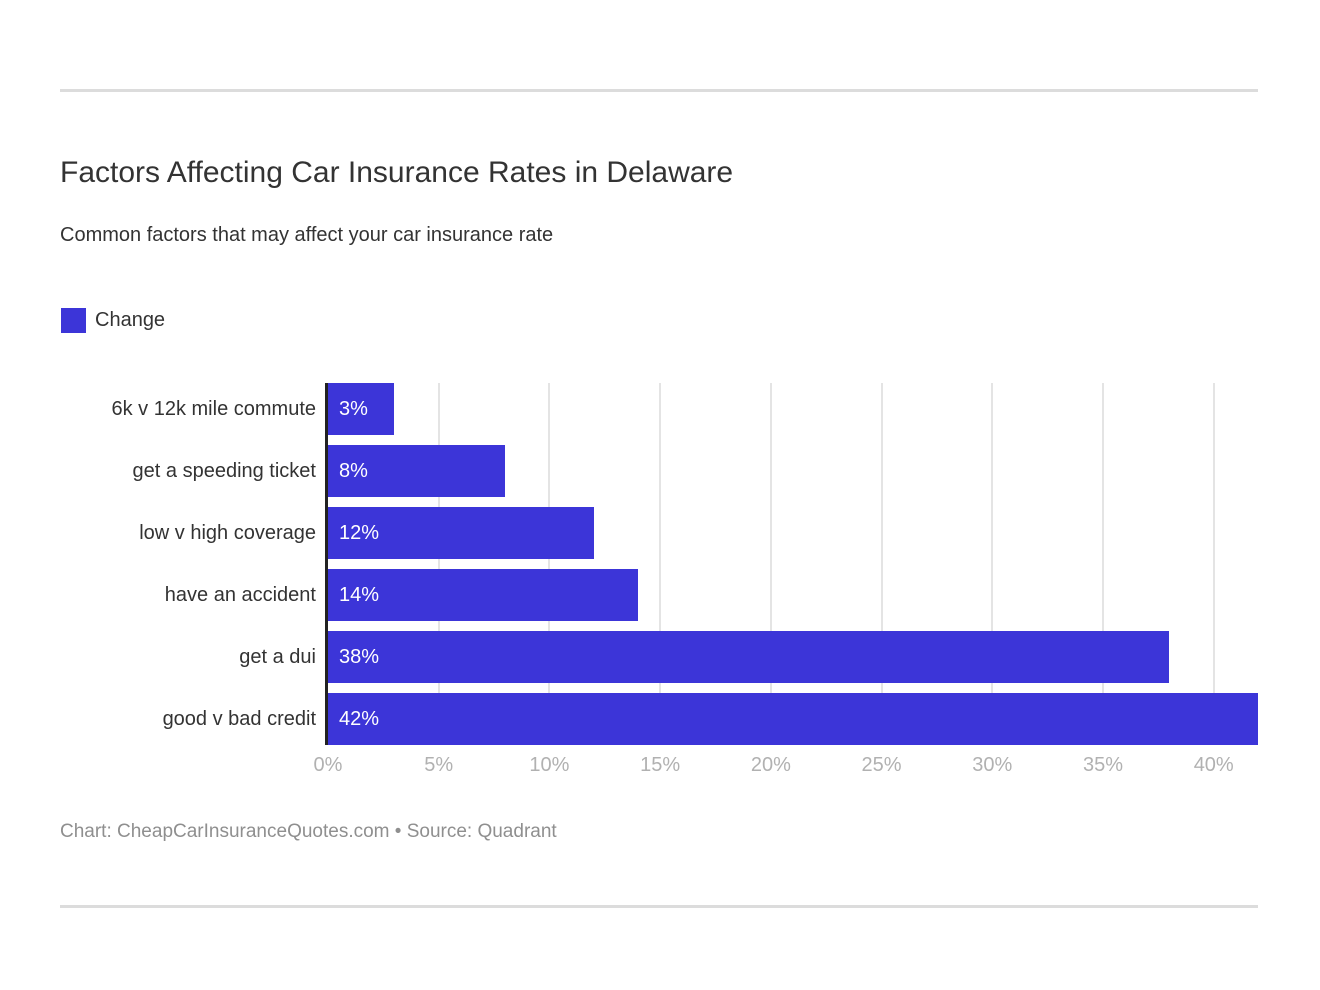 Image resolution: width=1320 pixels, height=990 pixels. I want to click on category-label: good v bad credit, so click(239, 719).